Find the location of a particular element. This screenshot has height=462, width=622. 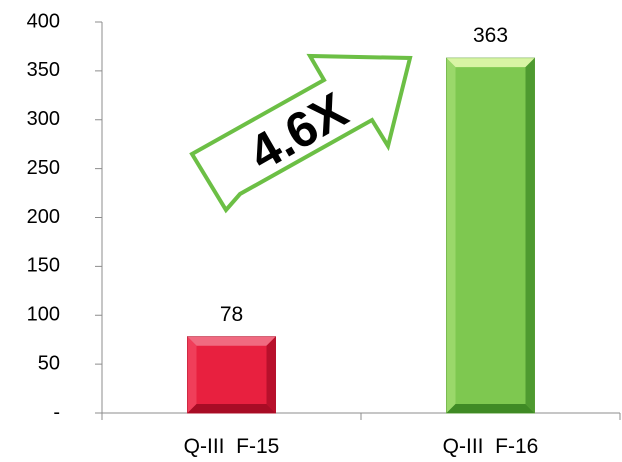

y-tick-label: 150 is located at coordinates (43, 266).